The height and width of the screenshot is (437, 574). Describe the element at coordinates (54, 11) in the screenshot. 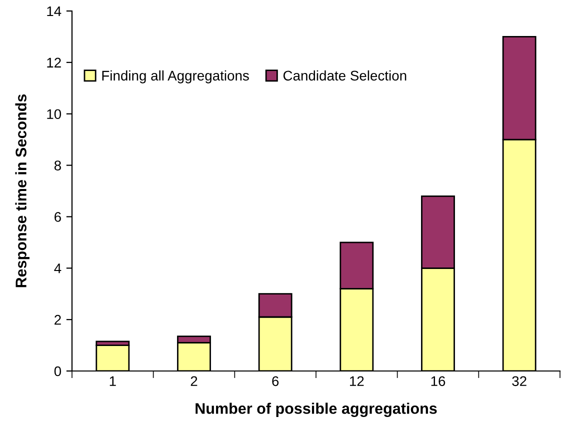

I see `y-tick-label: 14` at that location.